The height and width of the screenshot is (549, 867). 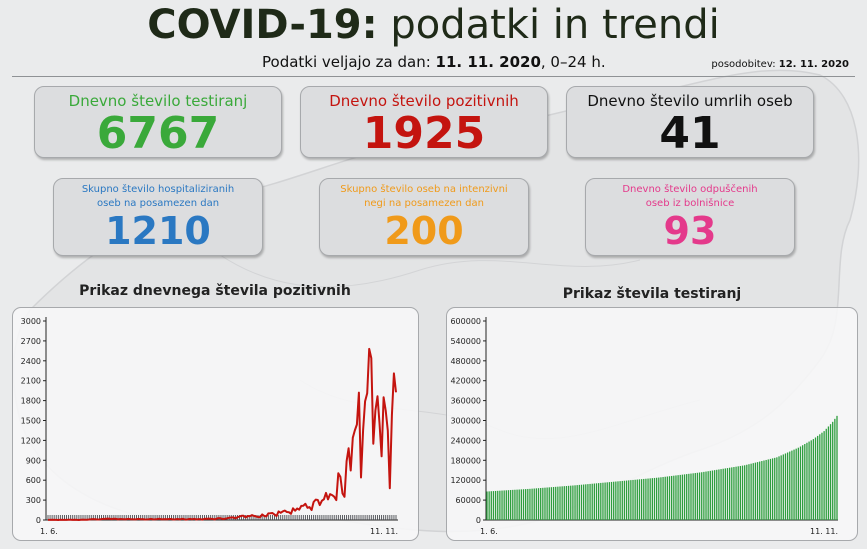 I want to click on title-light: podatki in trendi, so click(x=555, y=25).